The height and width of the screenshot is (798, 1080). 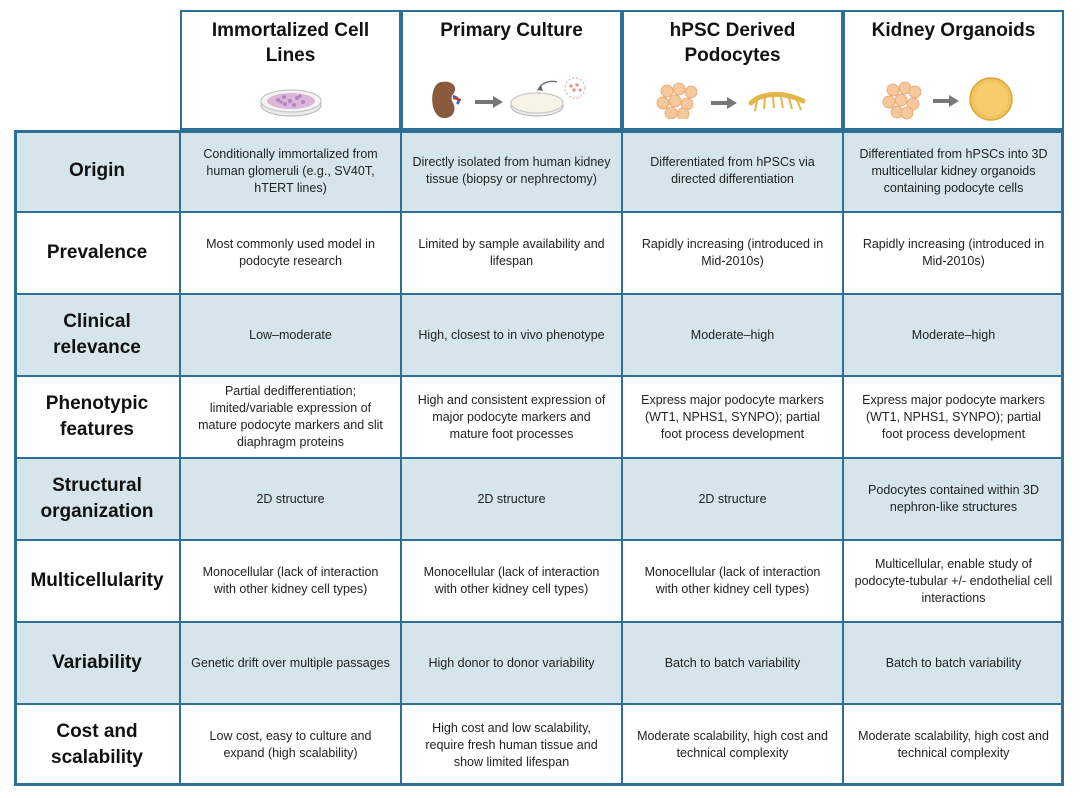 What do you see at coordinates (97, 417) in the screenshot?
I see `row-label-phenotypic-features: Phenotypic features` at bounding box center [97, 417].